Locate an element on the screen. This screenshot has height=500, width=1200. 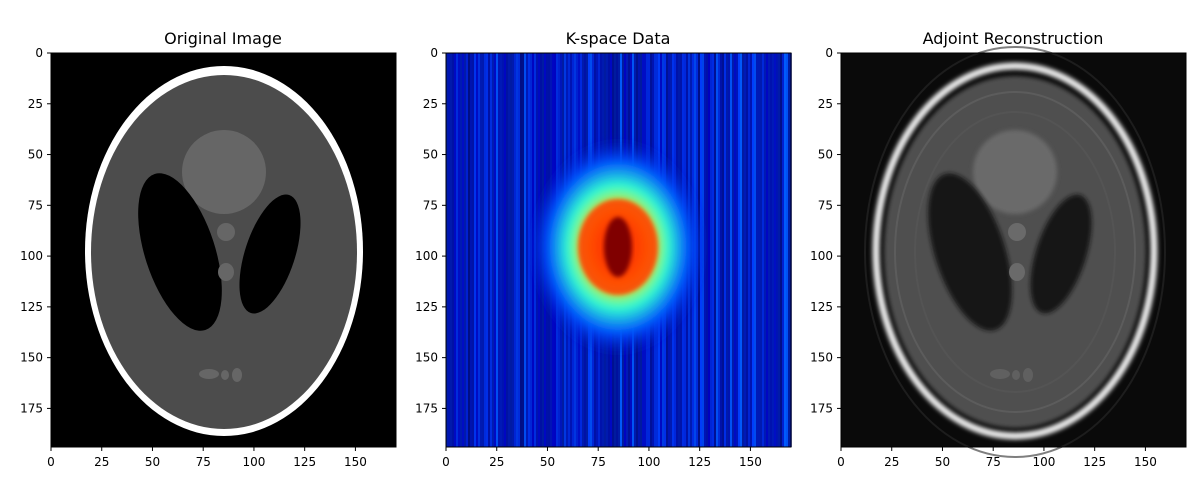
x-tick-label: 125 is located at coordinates (1094, 462).